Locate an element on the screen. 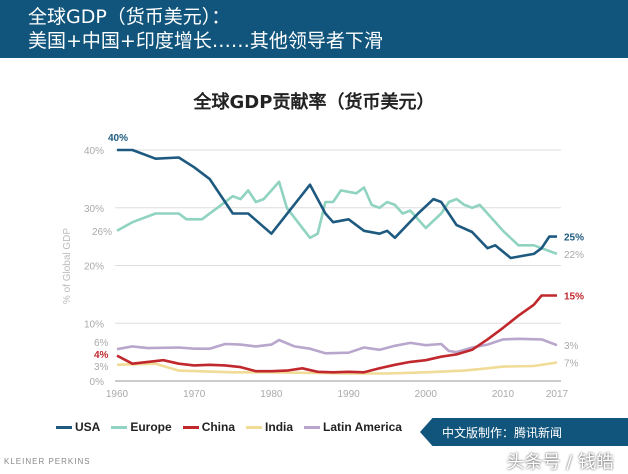 Image resolution: width=628 pixels, height=474 pixels. x-tick-label: 2000 is located at coordinates (426, 394).